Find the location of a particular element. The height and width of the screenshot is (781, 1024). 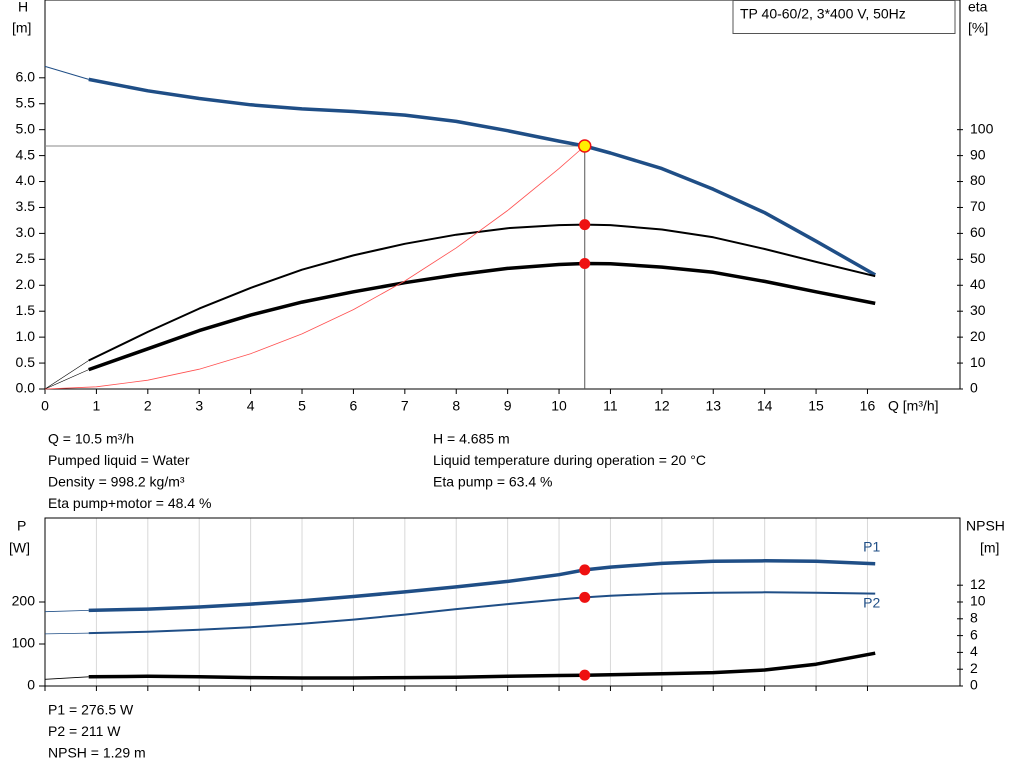

y-tick-label: 2.5 is located at coordinates (26, 258).